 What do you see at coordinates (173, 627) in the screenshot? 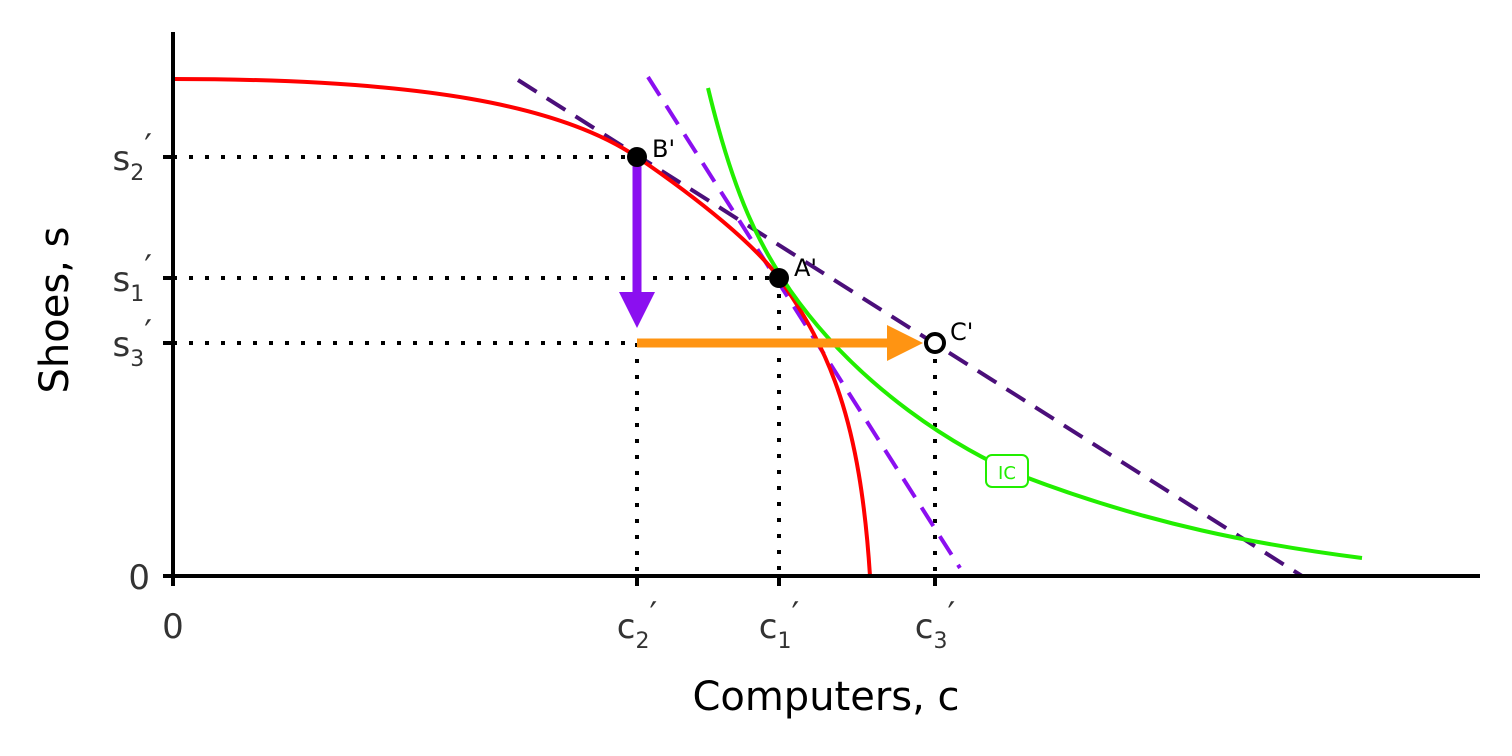
I see `x-tick-label: 0` at bounding box center [173, 627].